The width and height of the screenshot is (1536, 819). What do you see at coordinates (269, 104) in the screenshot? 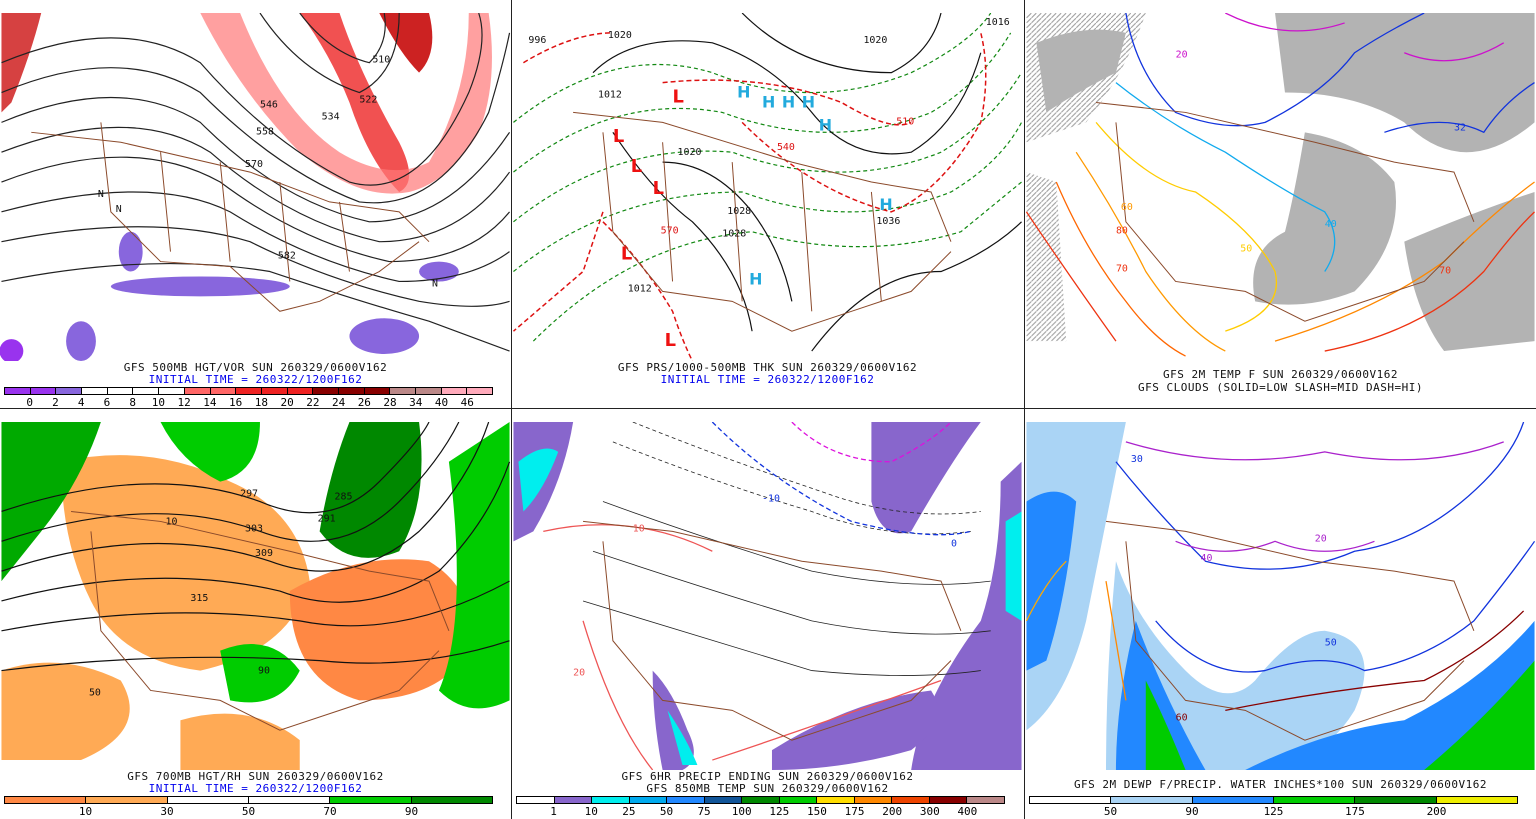
I see `contour-label: 546` at bounding box center [269, 104].